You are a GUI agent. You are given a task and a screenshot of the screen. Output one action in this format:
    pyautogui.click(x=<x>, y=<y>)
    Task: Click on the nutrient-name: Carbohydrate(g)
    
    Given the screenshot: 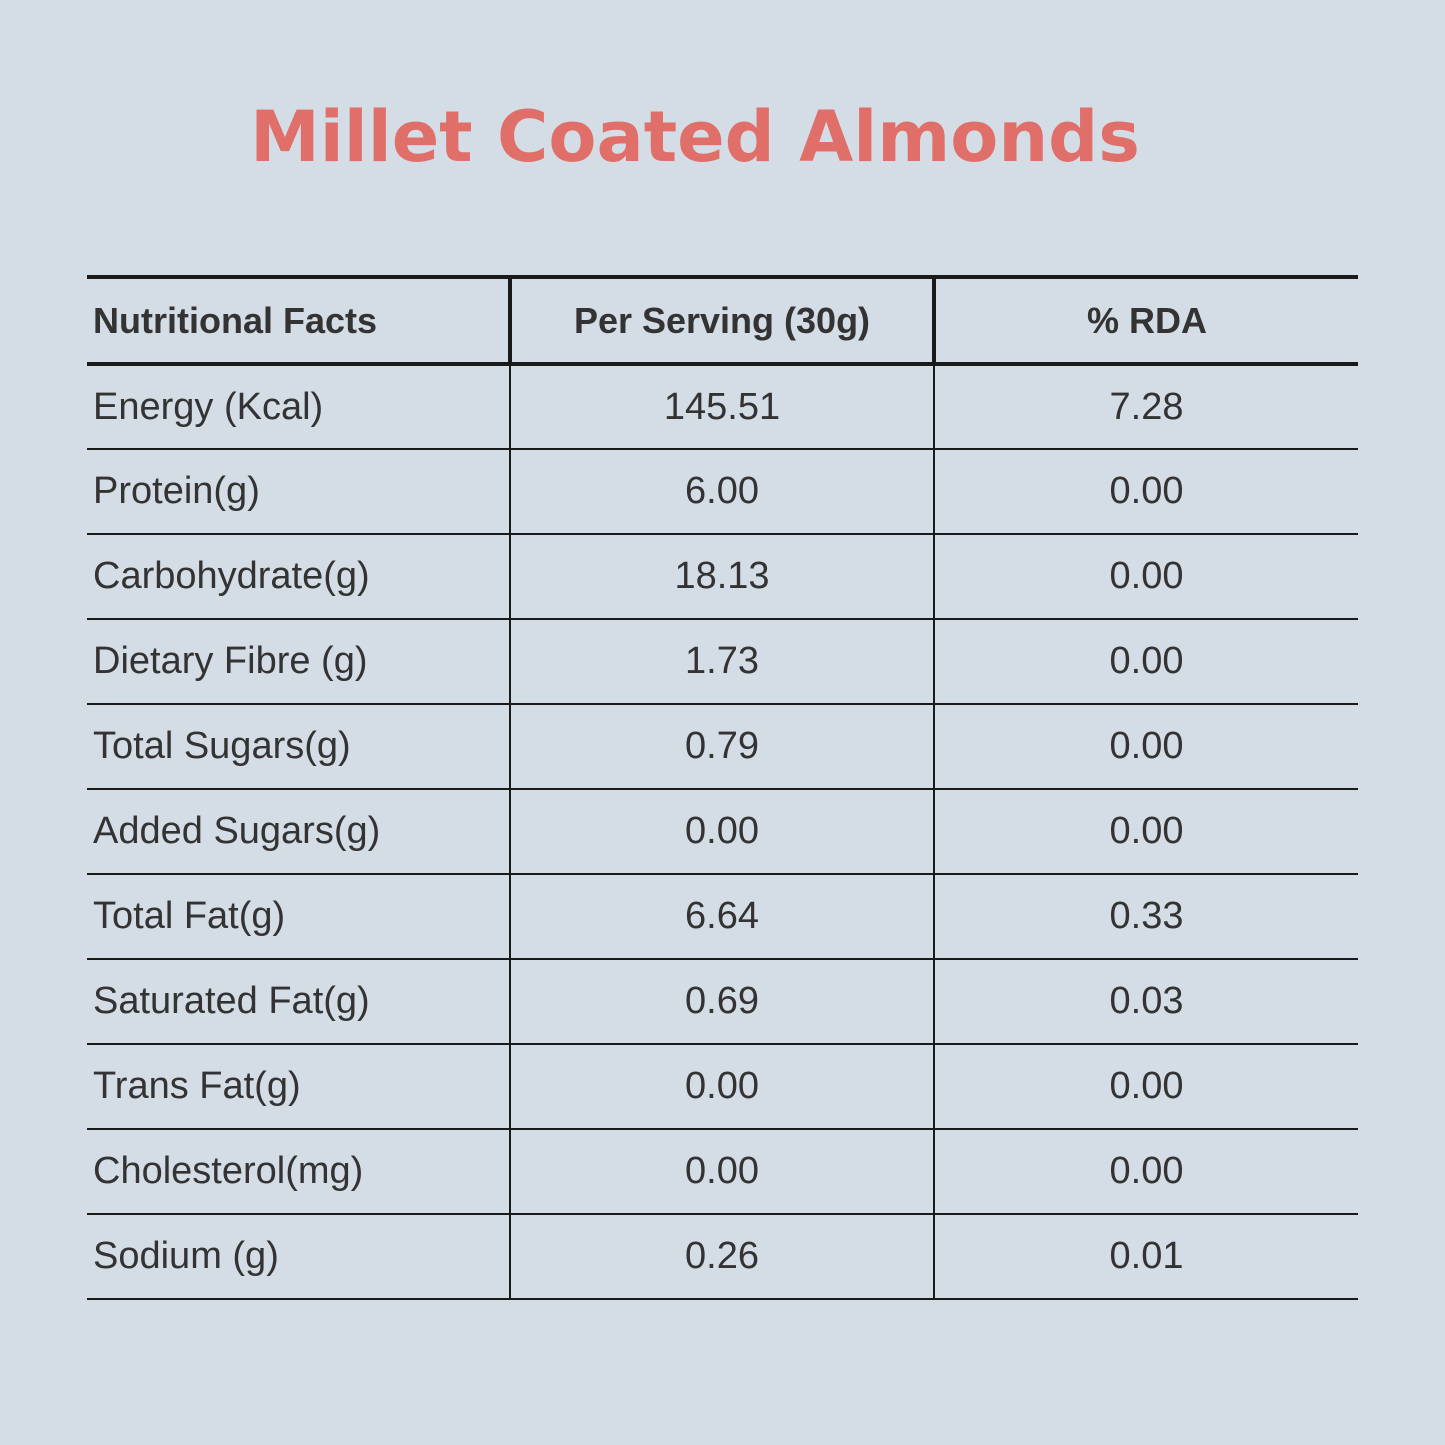 What is the action you would take?
    pyautogui.click(x=298, y=577)
    